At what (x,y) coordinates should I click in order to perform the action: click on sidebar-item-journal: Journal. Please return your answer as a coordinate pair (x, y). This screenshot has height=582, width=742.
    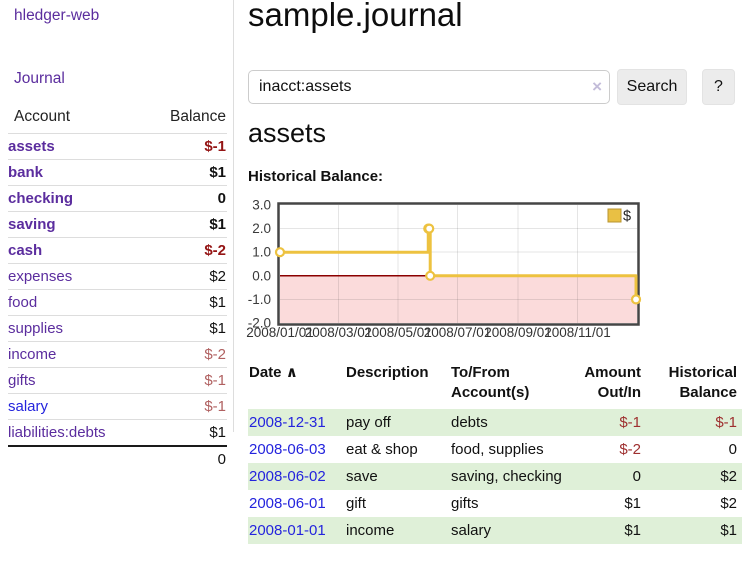
    Looking at the image, I should click on (39, 78).